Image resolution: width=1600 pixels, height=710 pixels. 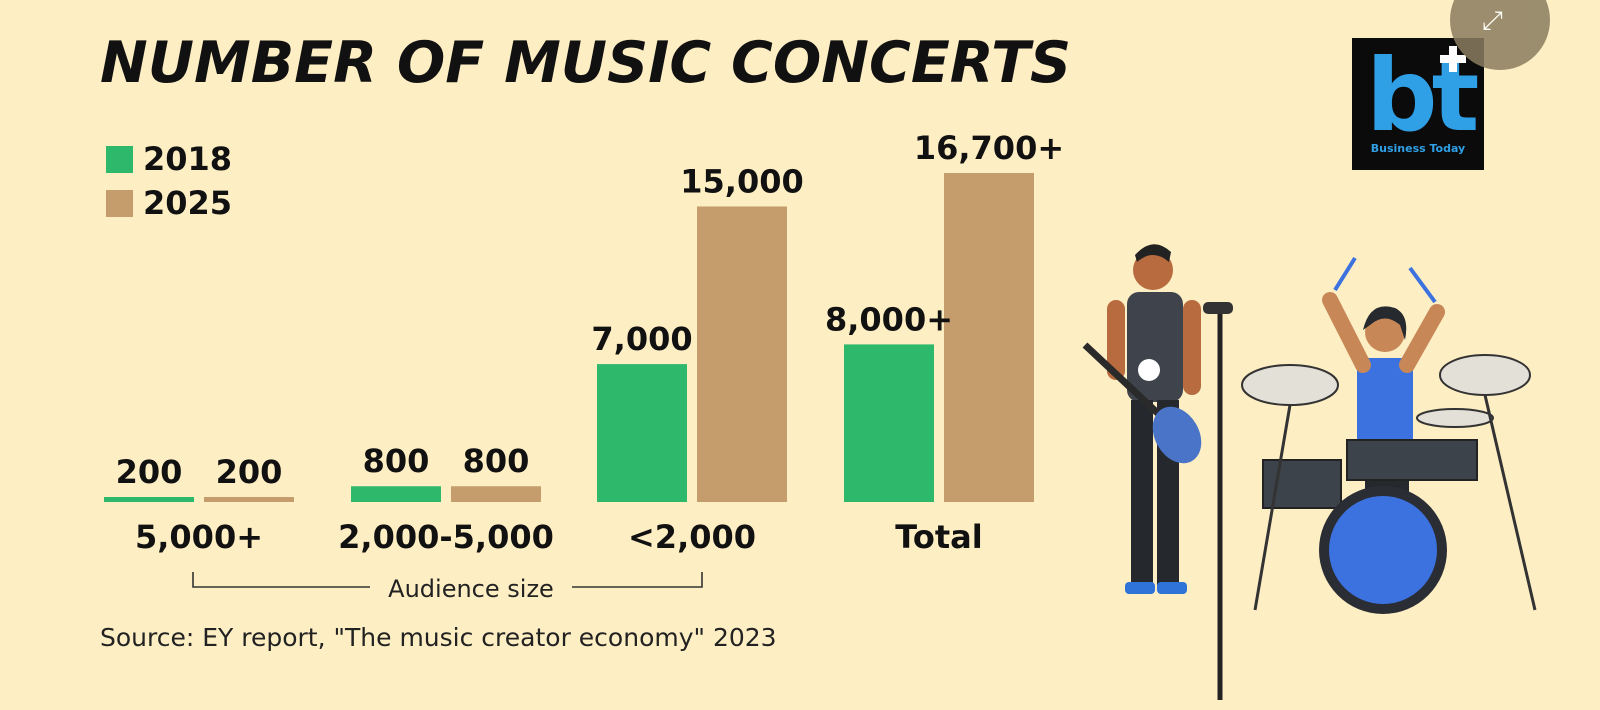 What do you see at coordinates (1418, 104) in the screenshot?
I see `business-today-logo: bt Business Today` at bounding box center [1418, 104].